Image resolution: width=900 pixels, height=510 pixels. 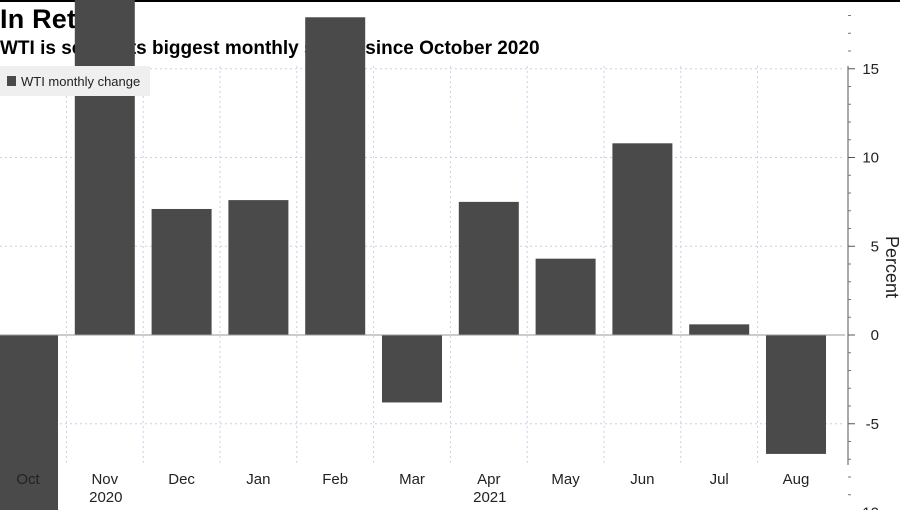 What do you see at coordinates (642, 479) in the screenshot?
I see `x-tick-label: Jun` at bounding box center [642, 479].